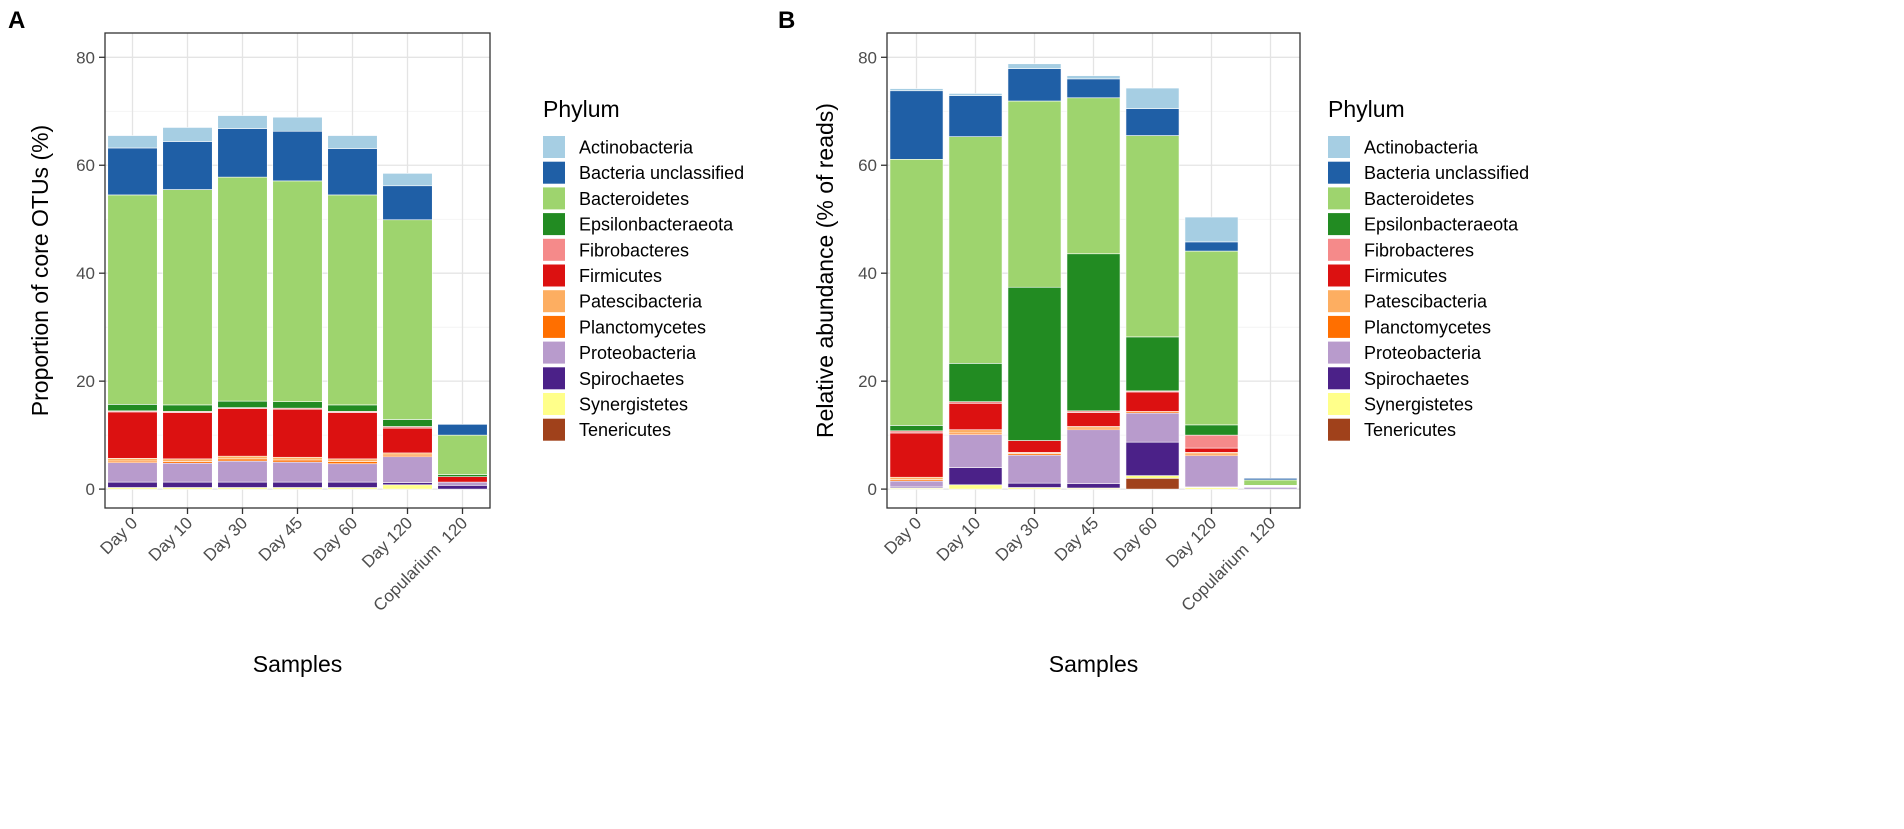  What do you see at coordinates (916, 432) in the screenshot?
I see `bar-segment-fibrobacteres` at bounding box center [916, 432].